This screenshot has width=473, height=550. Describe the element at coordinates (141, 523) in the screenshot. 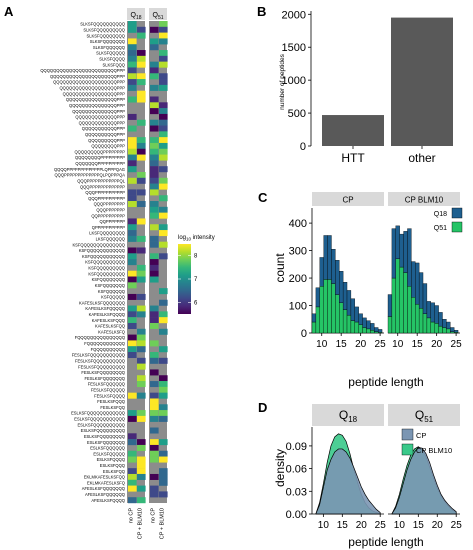

I see `heatmap-col-label-q18-cpblm10: CP + BLM10` at that location.